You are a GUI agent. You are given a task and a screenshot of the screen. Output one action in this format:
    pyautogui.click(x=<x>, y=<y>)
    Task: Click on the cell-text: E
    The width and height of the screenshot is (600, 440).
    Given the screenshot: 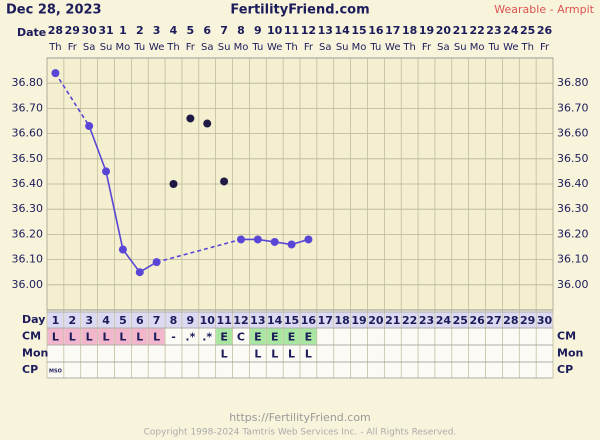 What is the action you would take?
    pyautogui.click(x=309, y=337)
    